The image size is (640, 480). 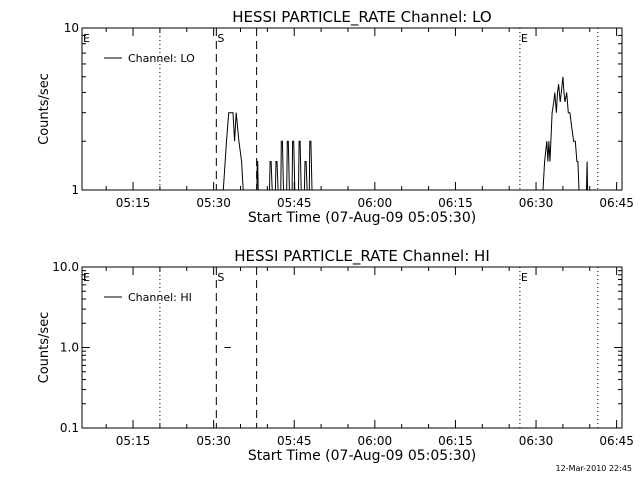 What do you see at coordinates (362, 256) in the screenshot?
I see `chart-title: HESSI PARTICLE_RATE Channel: HI` at bounding box center [362, 256].